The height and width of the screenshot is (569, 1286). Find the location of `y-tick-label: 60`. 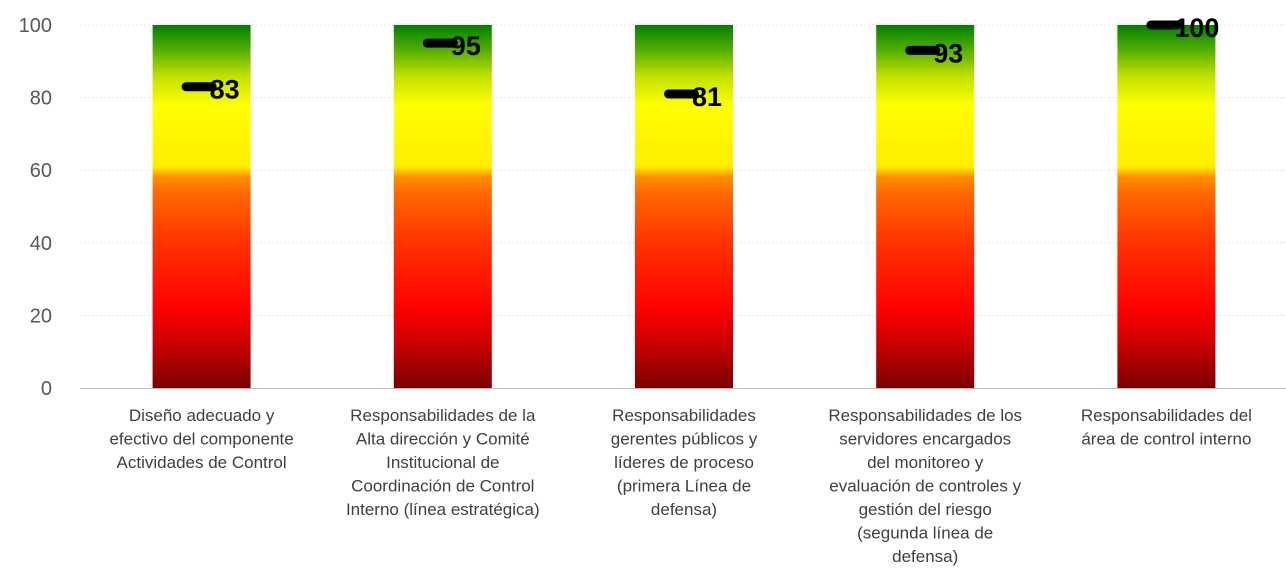

y-tick-label: 60 is located at coordinates (41, 171).